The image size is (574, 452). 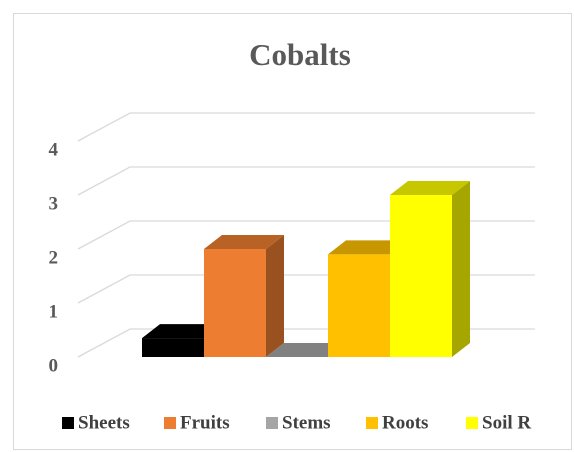 What do you see at coordinates (54, 365) in the screenshot?
I see `y-tick-label: 0` at bounding box center [54, 365].